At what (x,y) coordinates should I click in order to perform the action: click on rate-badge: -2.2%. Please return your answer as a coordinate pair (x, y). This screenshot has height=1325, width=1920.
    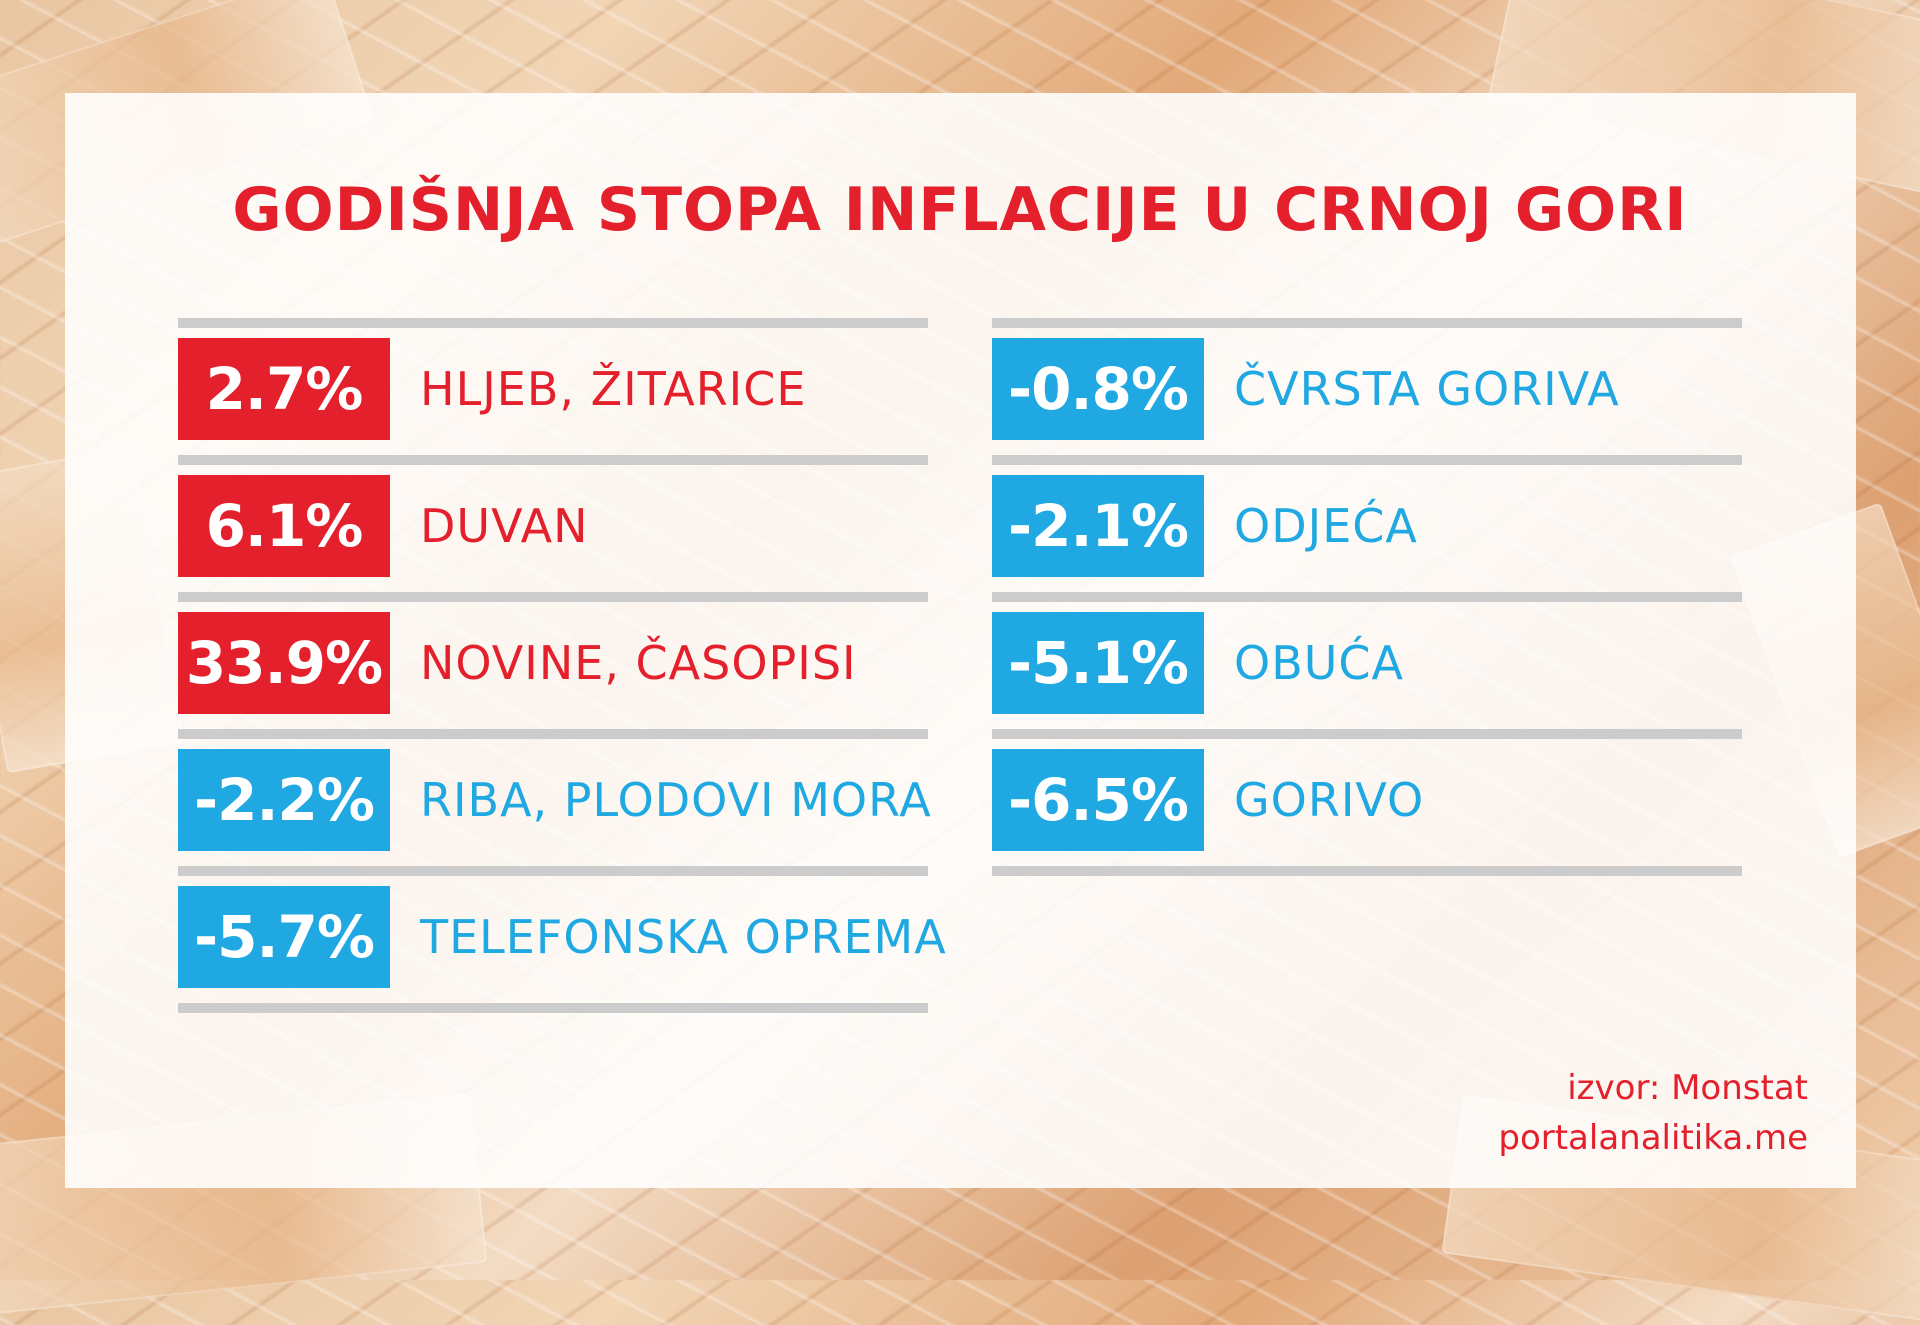
    Looking at the image, I should click on (284, 800).